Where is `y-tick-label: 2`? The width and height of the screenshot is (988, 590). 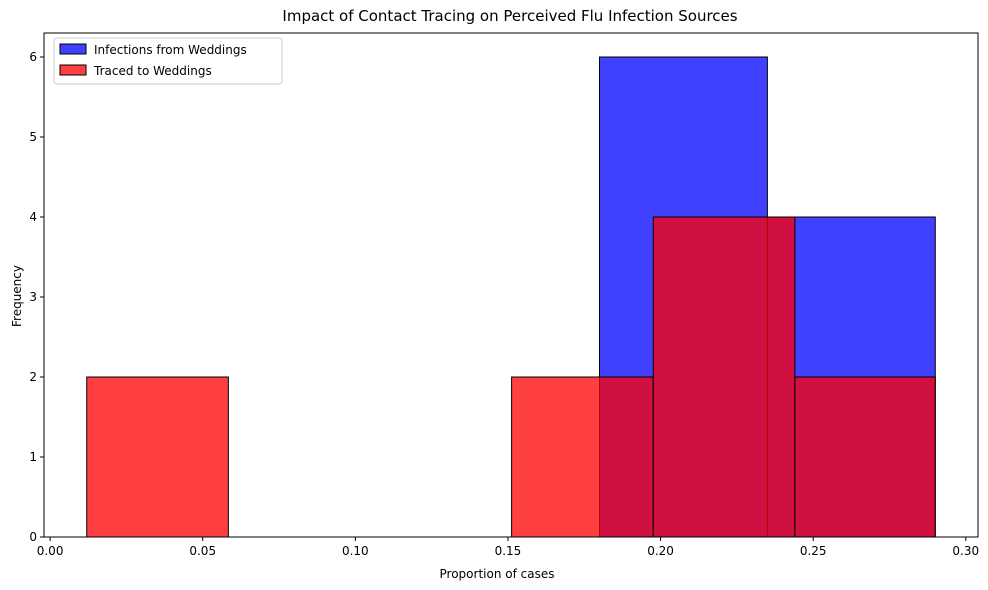 y-tick-label: 2 is located at coordinates (33, 377).